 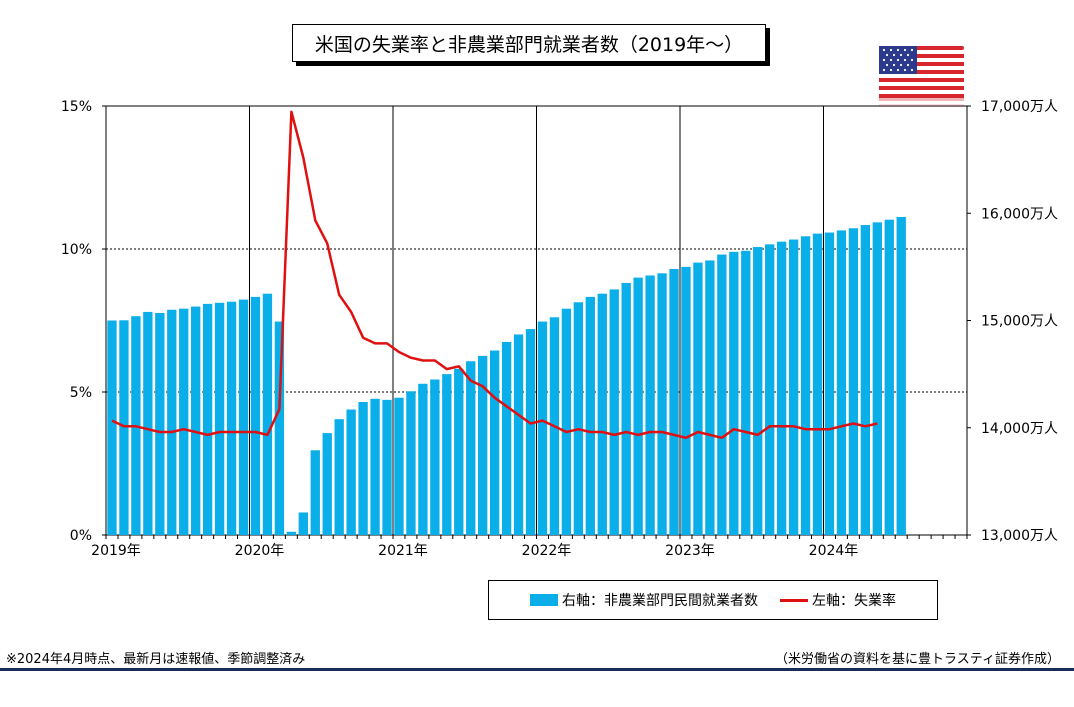 I want to click on x-tick-label: 2022年, so click(x=547, y=551).